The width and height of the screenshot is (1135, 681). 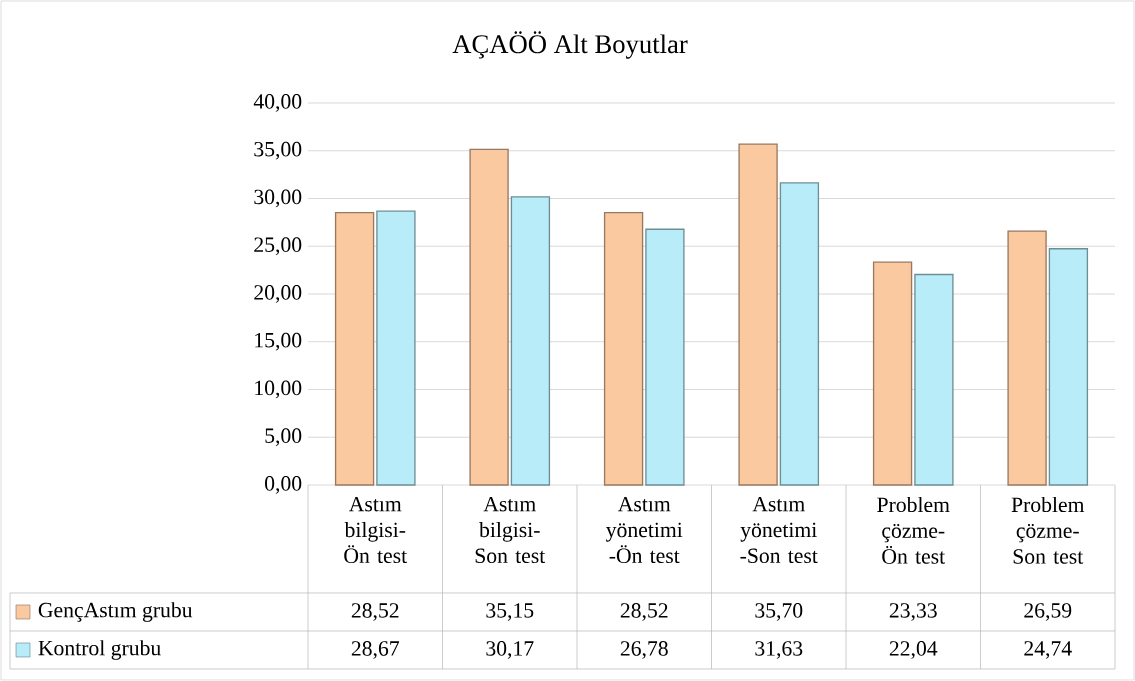 What do you see at coordinates (570, 45) in the screenshot?
I see `chart-title: AÇAÖÖ Alt Boyutlar` at bounding box center [570, 45].